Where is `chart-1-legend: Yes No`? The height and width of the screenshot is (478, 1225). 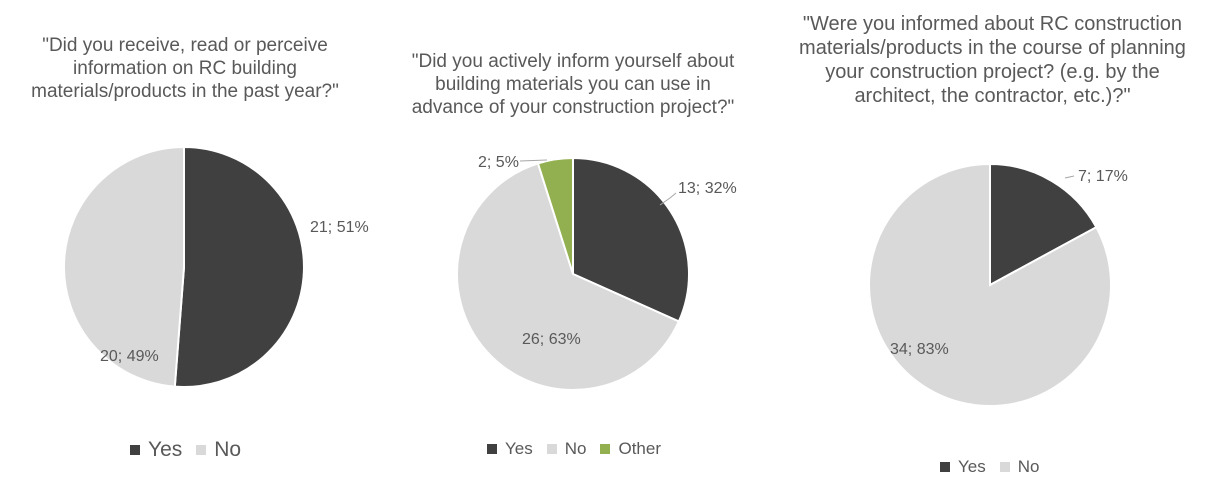
chart-1-legend: Yes No is located at coordinates (185, 450).